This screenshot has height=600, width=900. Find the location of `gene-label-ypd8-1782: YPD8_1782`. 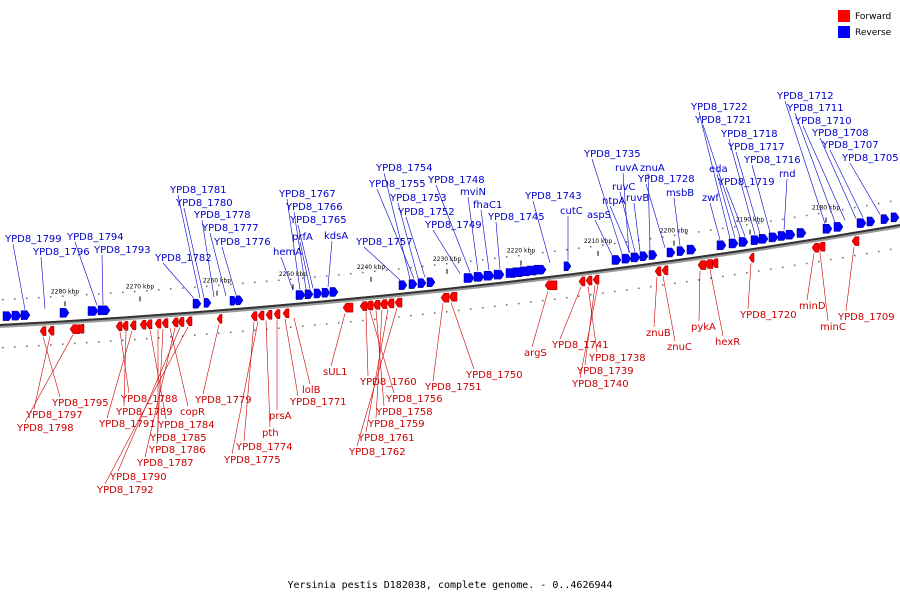

gene-label-ypd8-1782: YPD8_1782 is located at coordinates (183, 258).